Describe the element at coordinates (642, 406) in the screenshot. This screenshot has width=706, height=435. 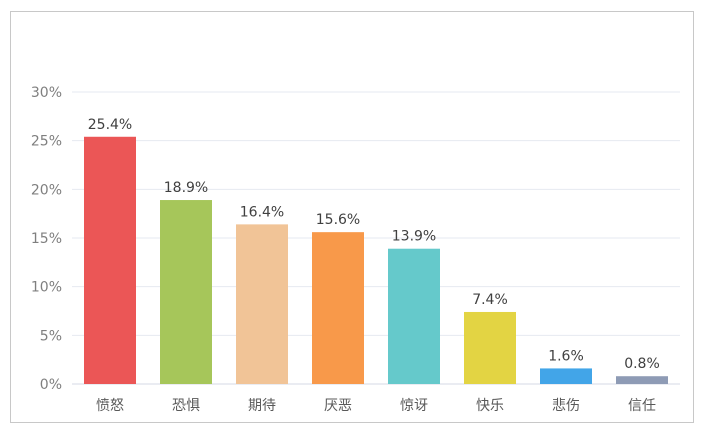
I see `x-tick-label: 信任` at that location.